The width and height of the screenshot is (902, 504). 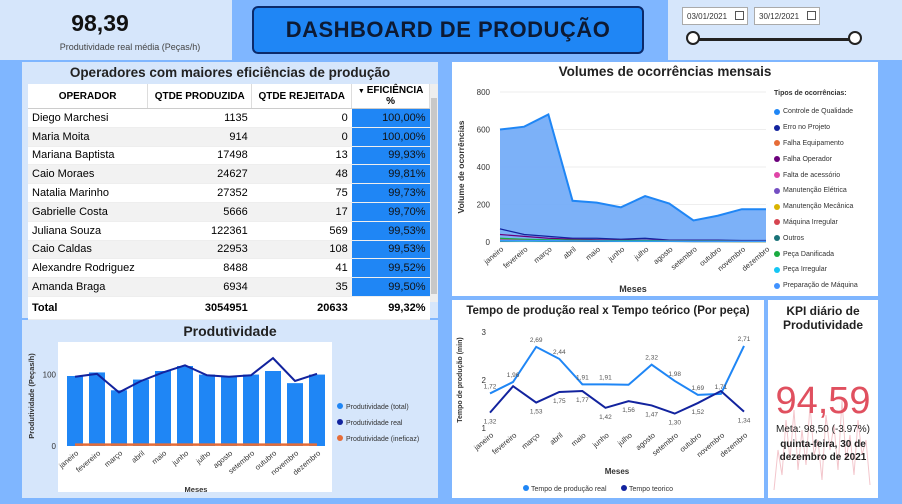 What do you see at coordinates (822, 445) in the screenshot?
I see `kpi-sparkline-background` at bounding box center [822, 445].